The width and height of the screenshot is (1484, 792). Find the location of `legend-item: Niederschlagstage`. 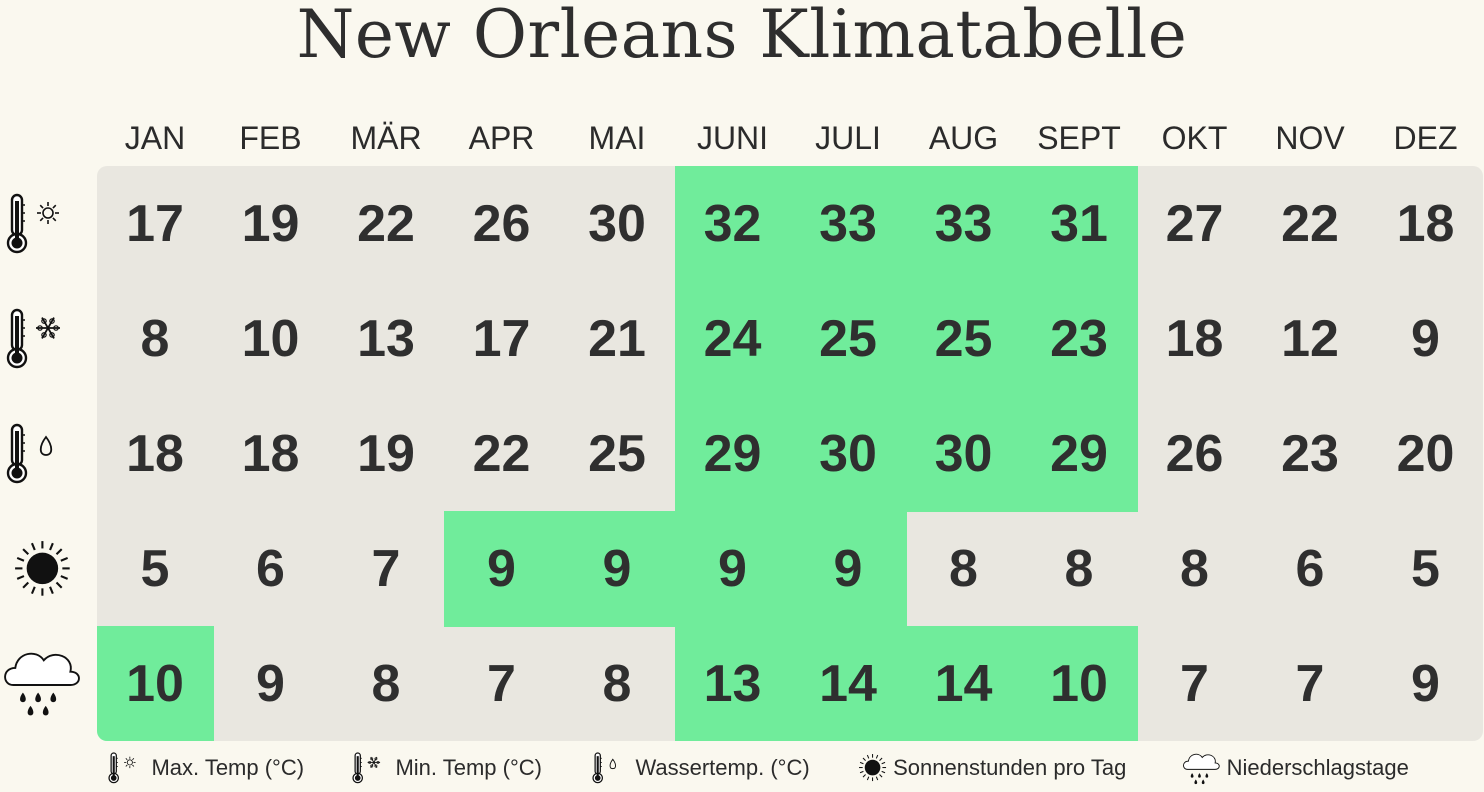

legend-item: Niederschlagstage is located at coordinates (1295, 768).